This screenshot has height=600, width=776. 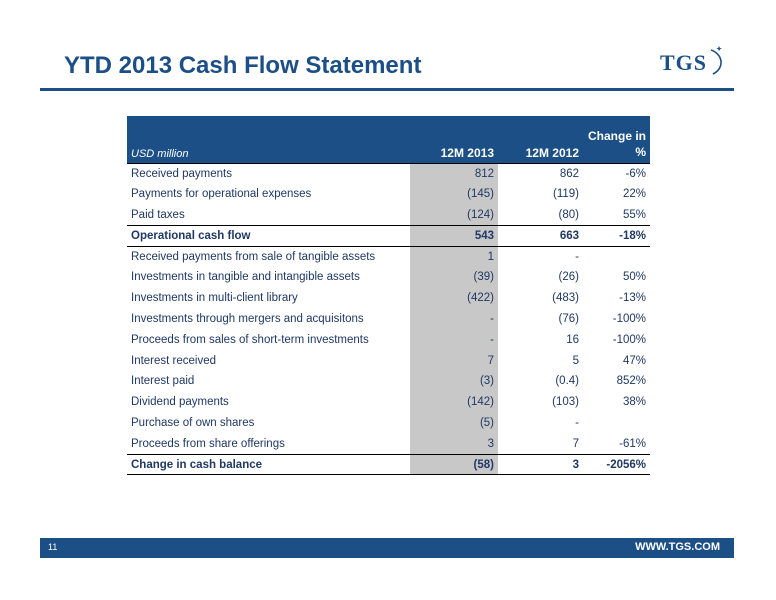 What do you see at coordinates (632, 298) in the screenshot?
I see `value-change: -13%` at bounding box center [632, 298].